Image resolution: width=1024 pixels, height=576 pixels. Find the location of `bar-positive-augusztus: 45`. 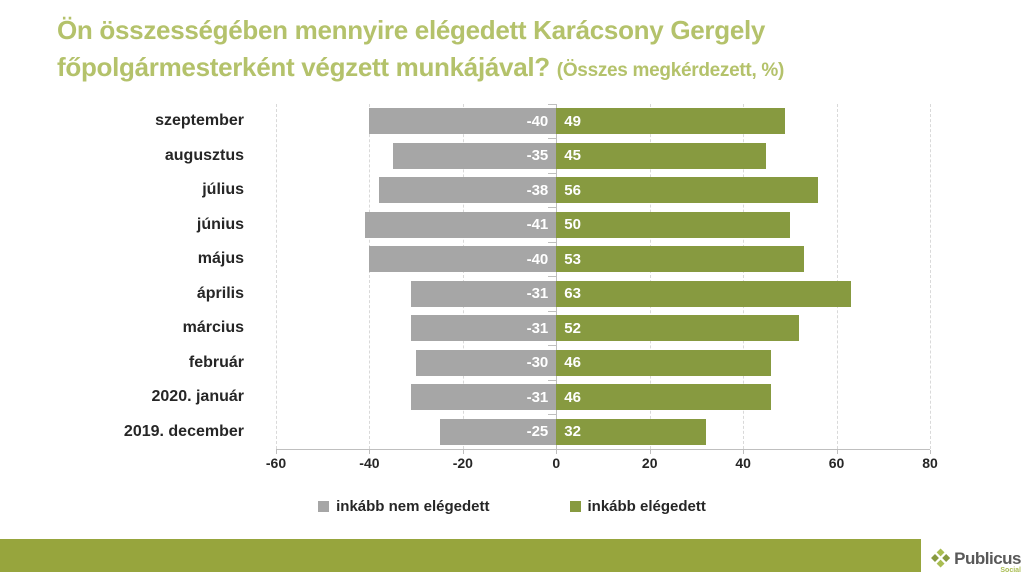

bar-positive-augusztus: 45 is located at coordinates (661, 155).